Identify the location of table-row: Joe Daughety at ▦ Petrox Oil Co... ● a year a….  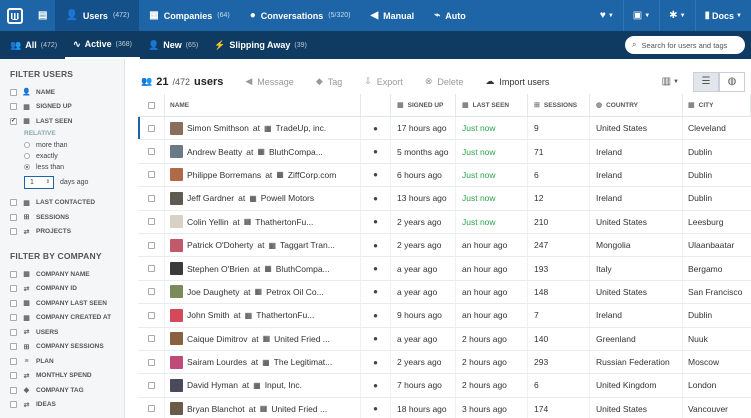
(444, 292).